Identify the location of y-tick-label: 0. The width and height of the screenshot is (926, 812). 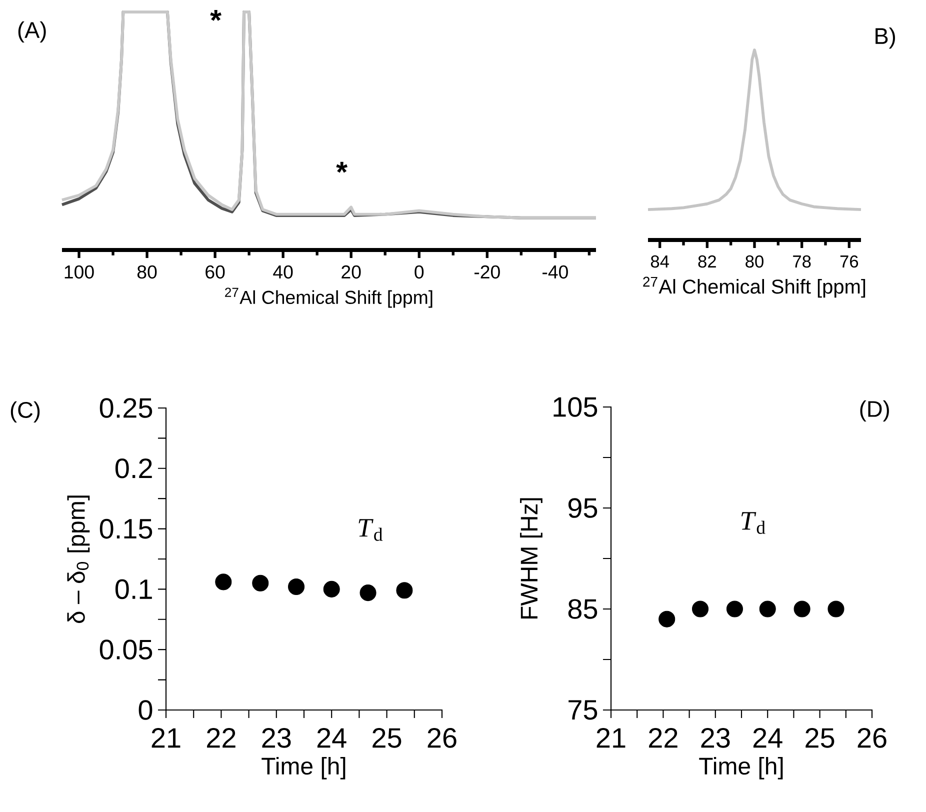
(145, 710).